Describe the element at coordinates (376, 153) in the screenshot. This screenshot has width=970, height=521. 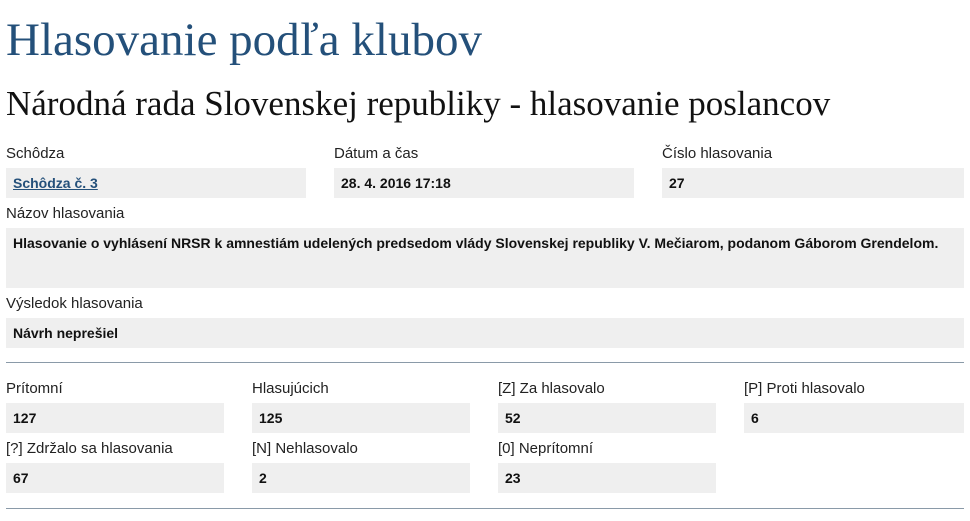
I see `datetime-label: Dátum a čas` at that location.